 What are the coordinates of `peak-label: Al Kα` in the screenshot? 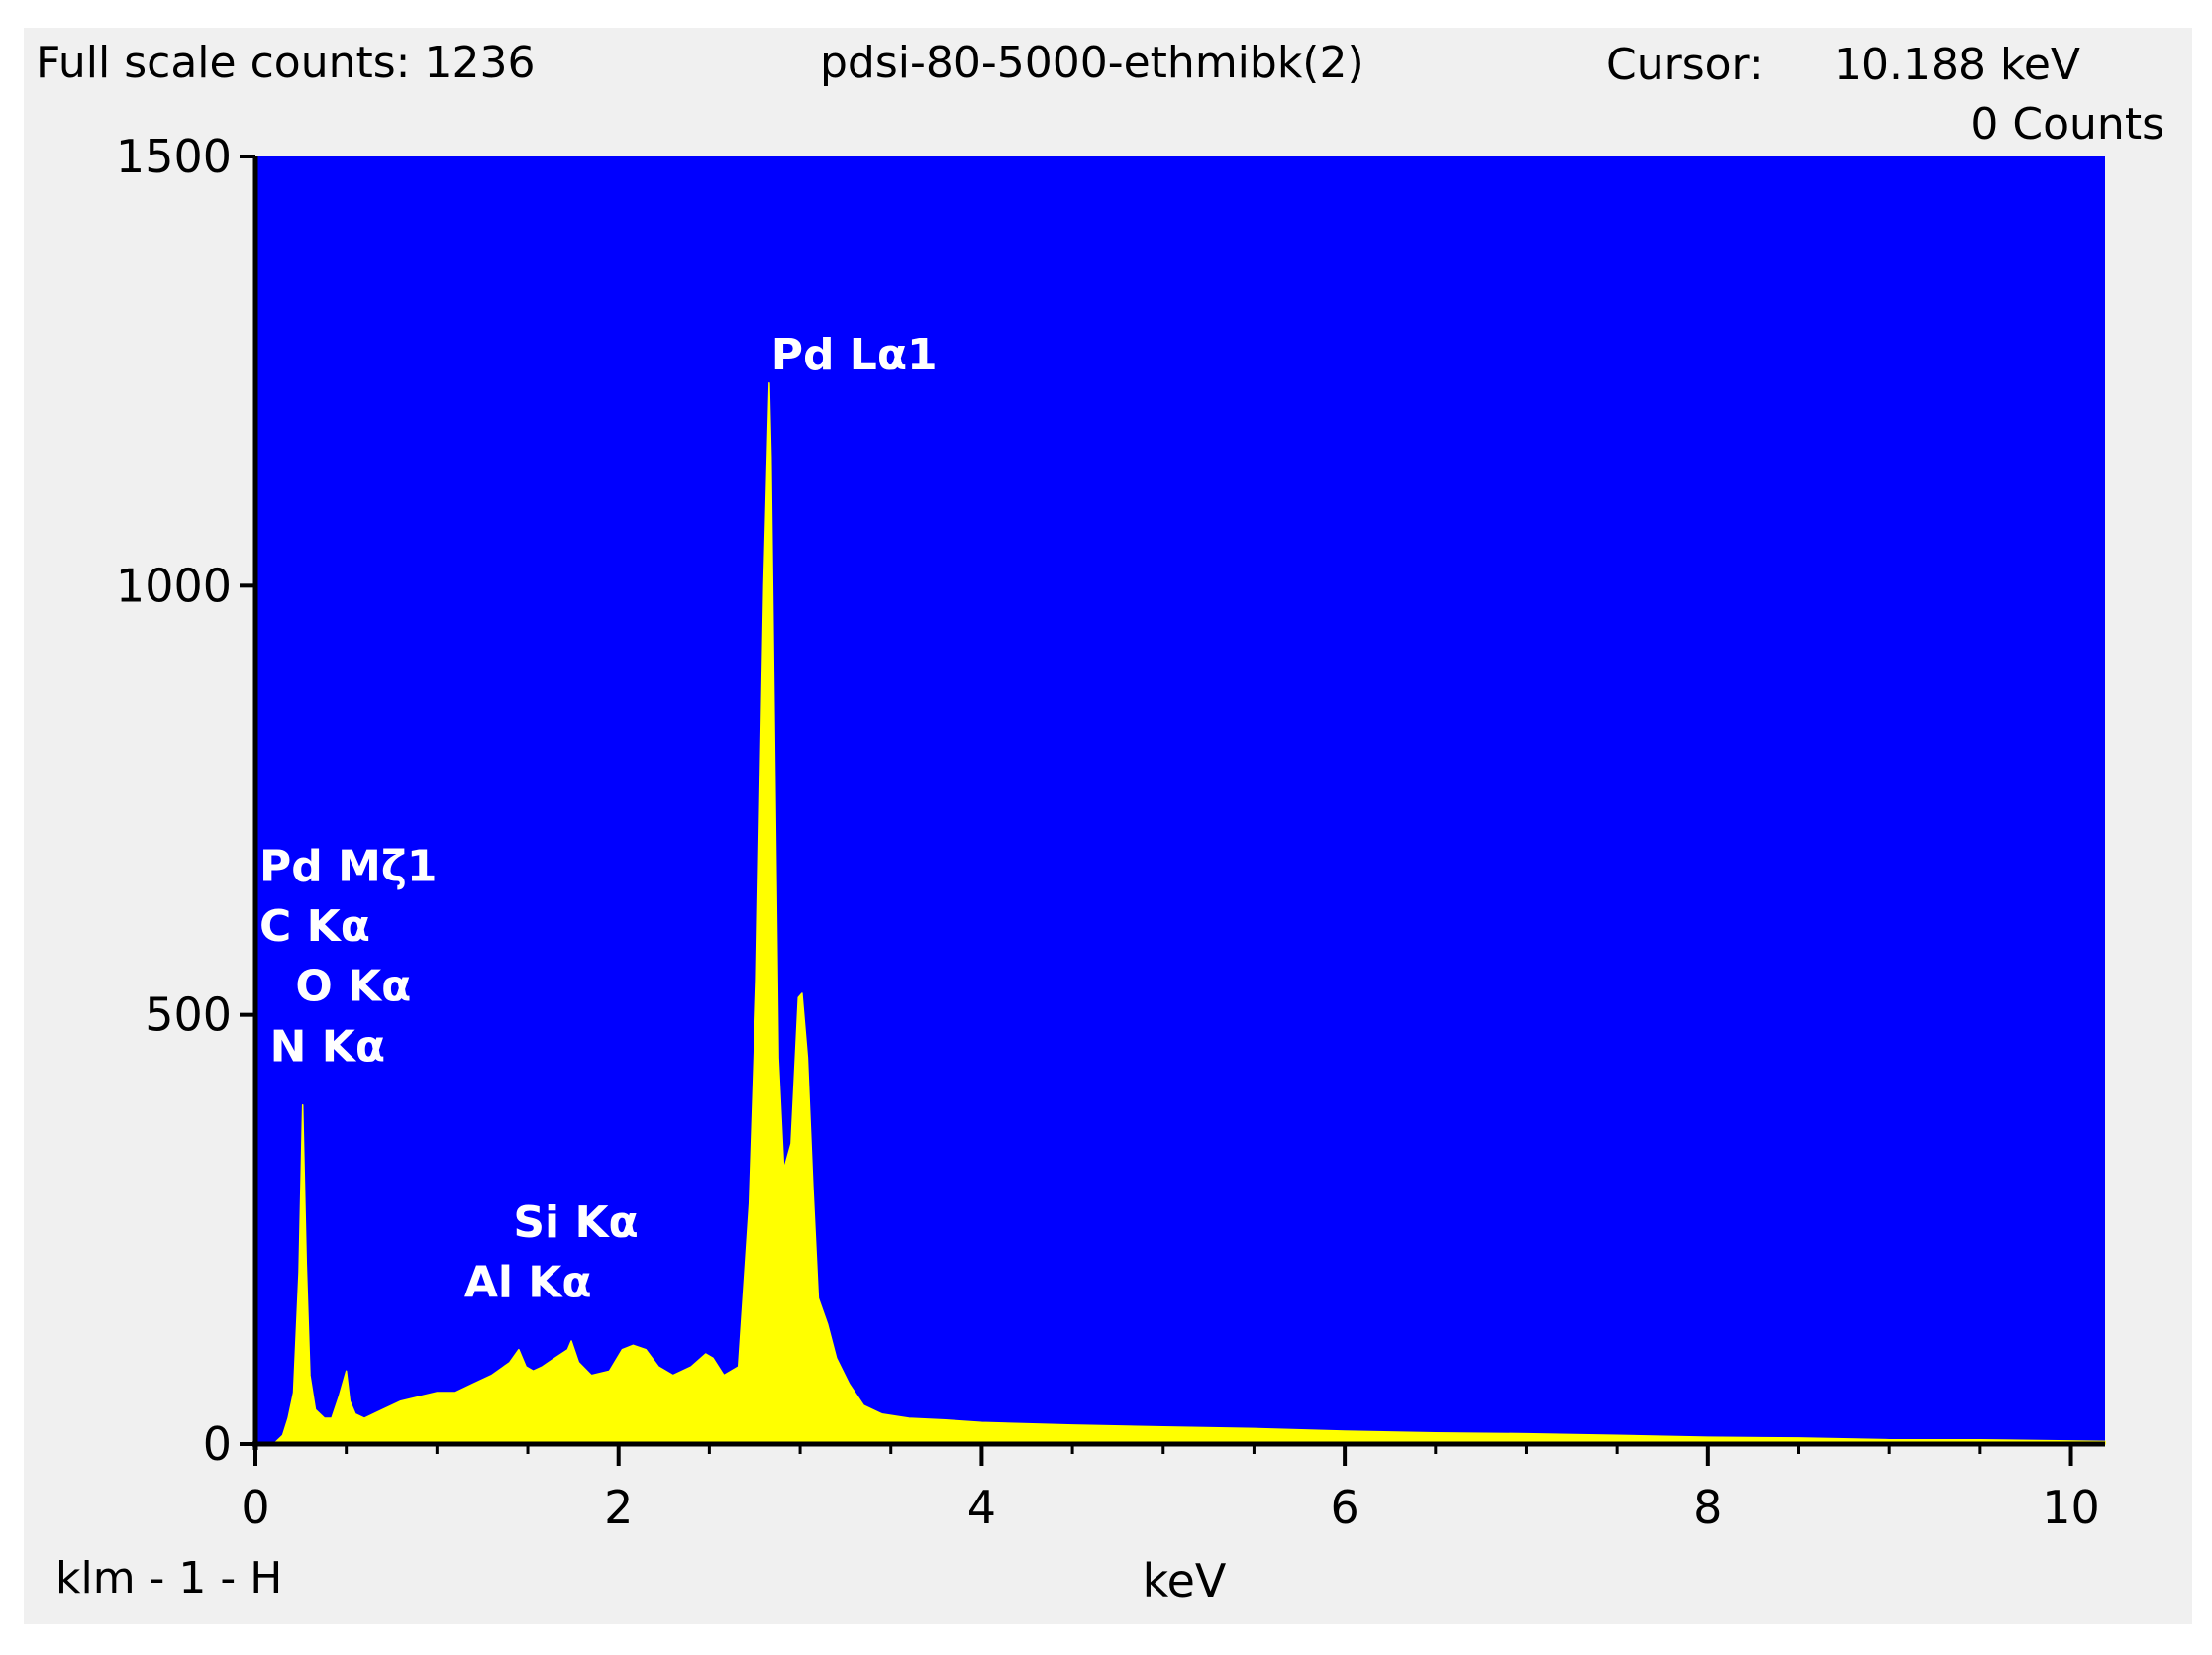 It's located at (528, 1283).